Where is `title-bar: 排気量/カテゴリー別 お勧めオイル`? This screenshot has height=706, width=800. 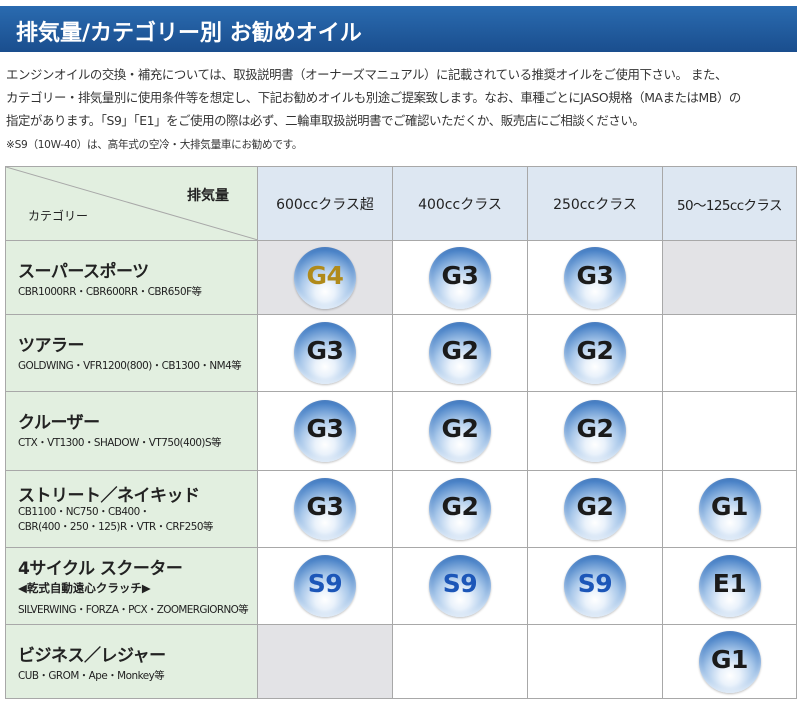 title-bar: 排気量/カテゴリー別 お勧めオイル is located at coordinates (398, 29).